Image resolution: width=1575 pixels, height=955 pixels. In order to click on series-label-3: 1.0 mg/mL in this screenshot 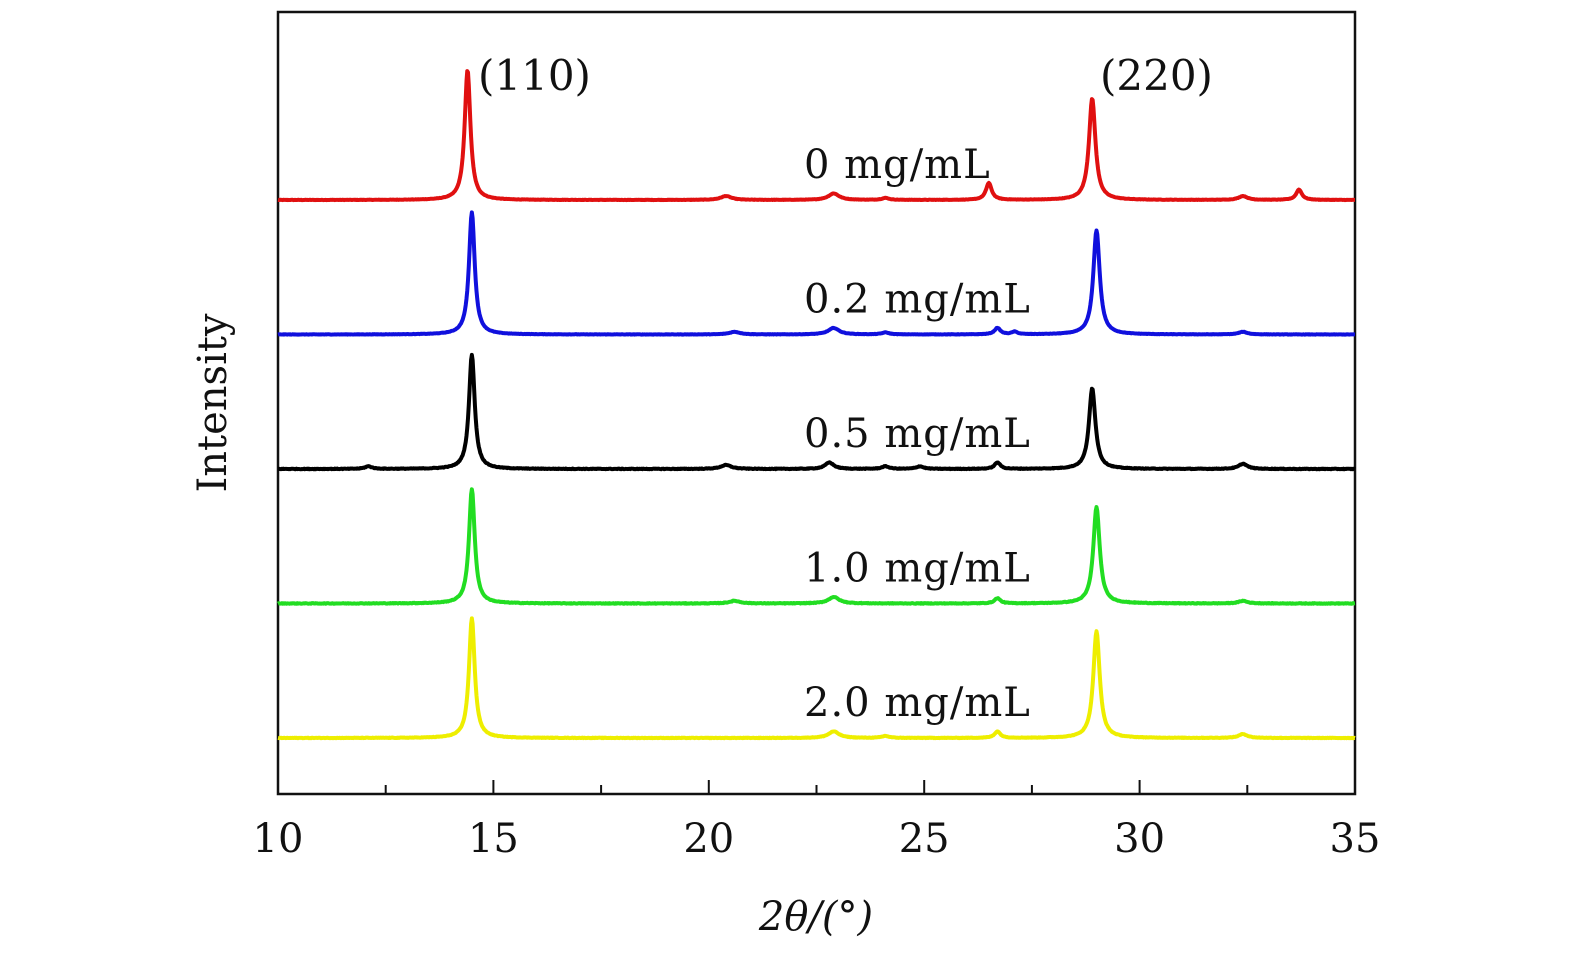, I will do `click(917, 569)`.